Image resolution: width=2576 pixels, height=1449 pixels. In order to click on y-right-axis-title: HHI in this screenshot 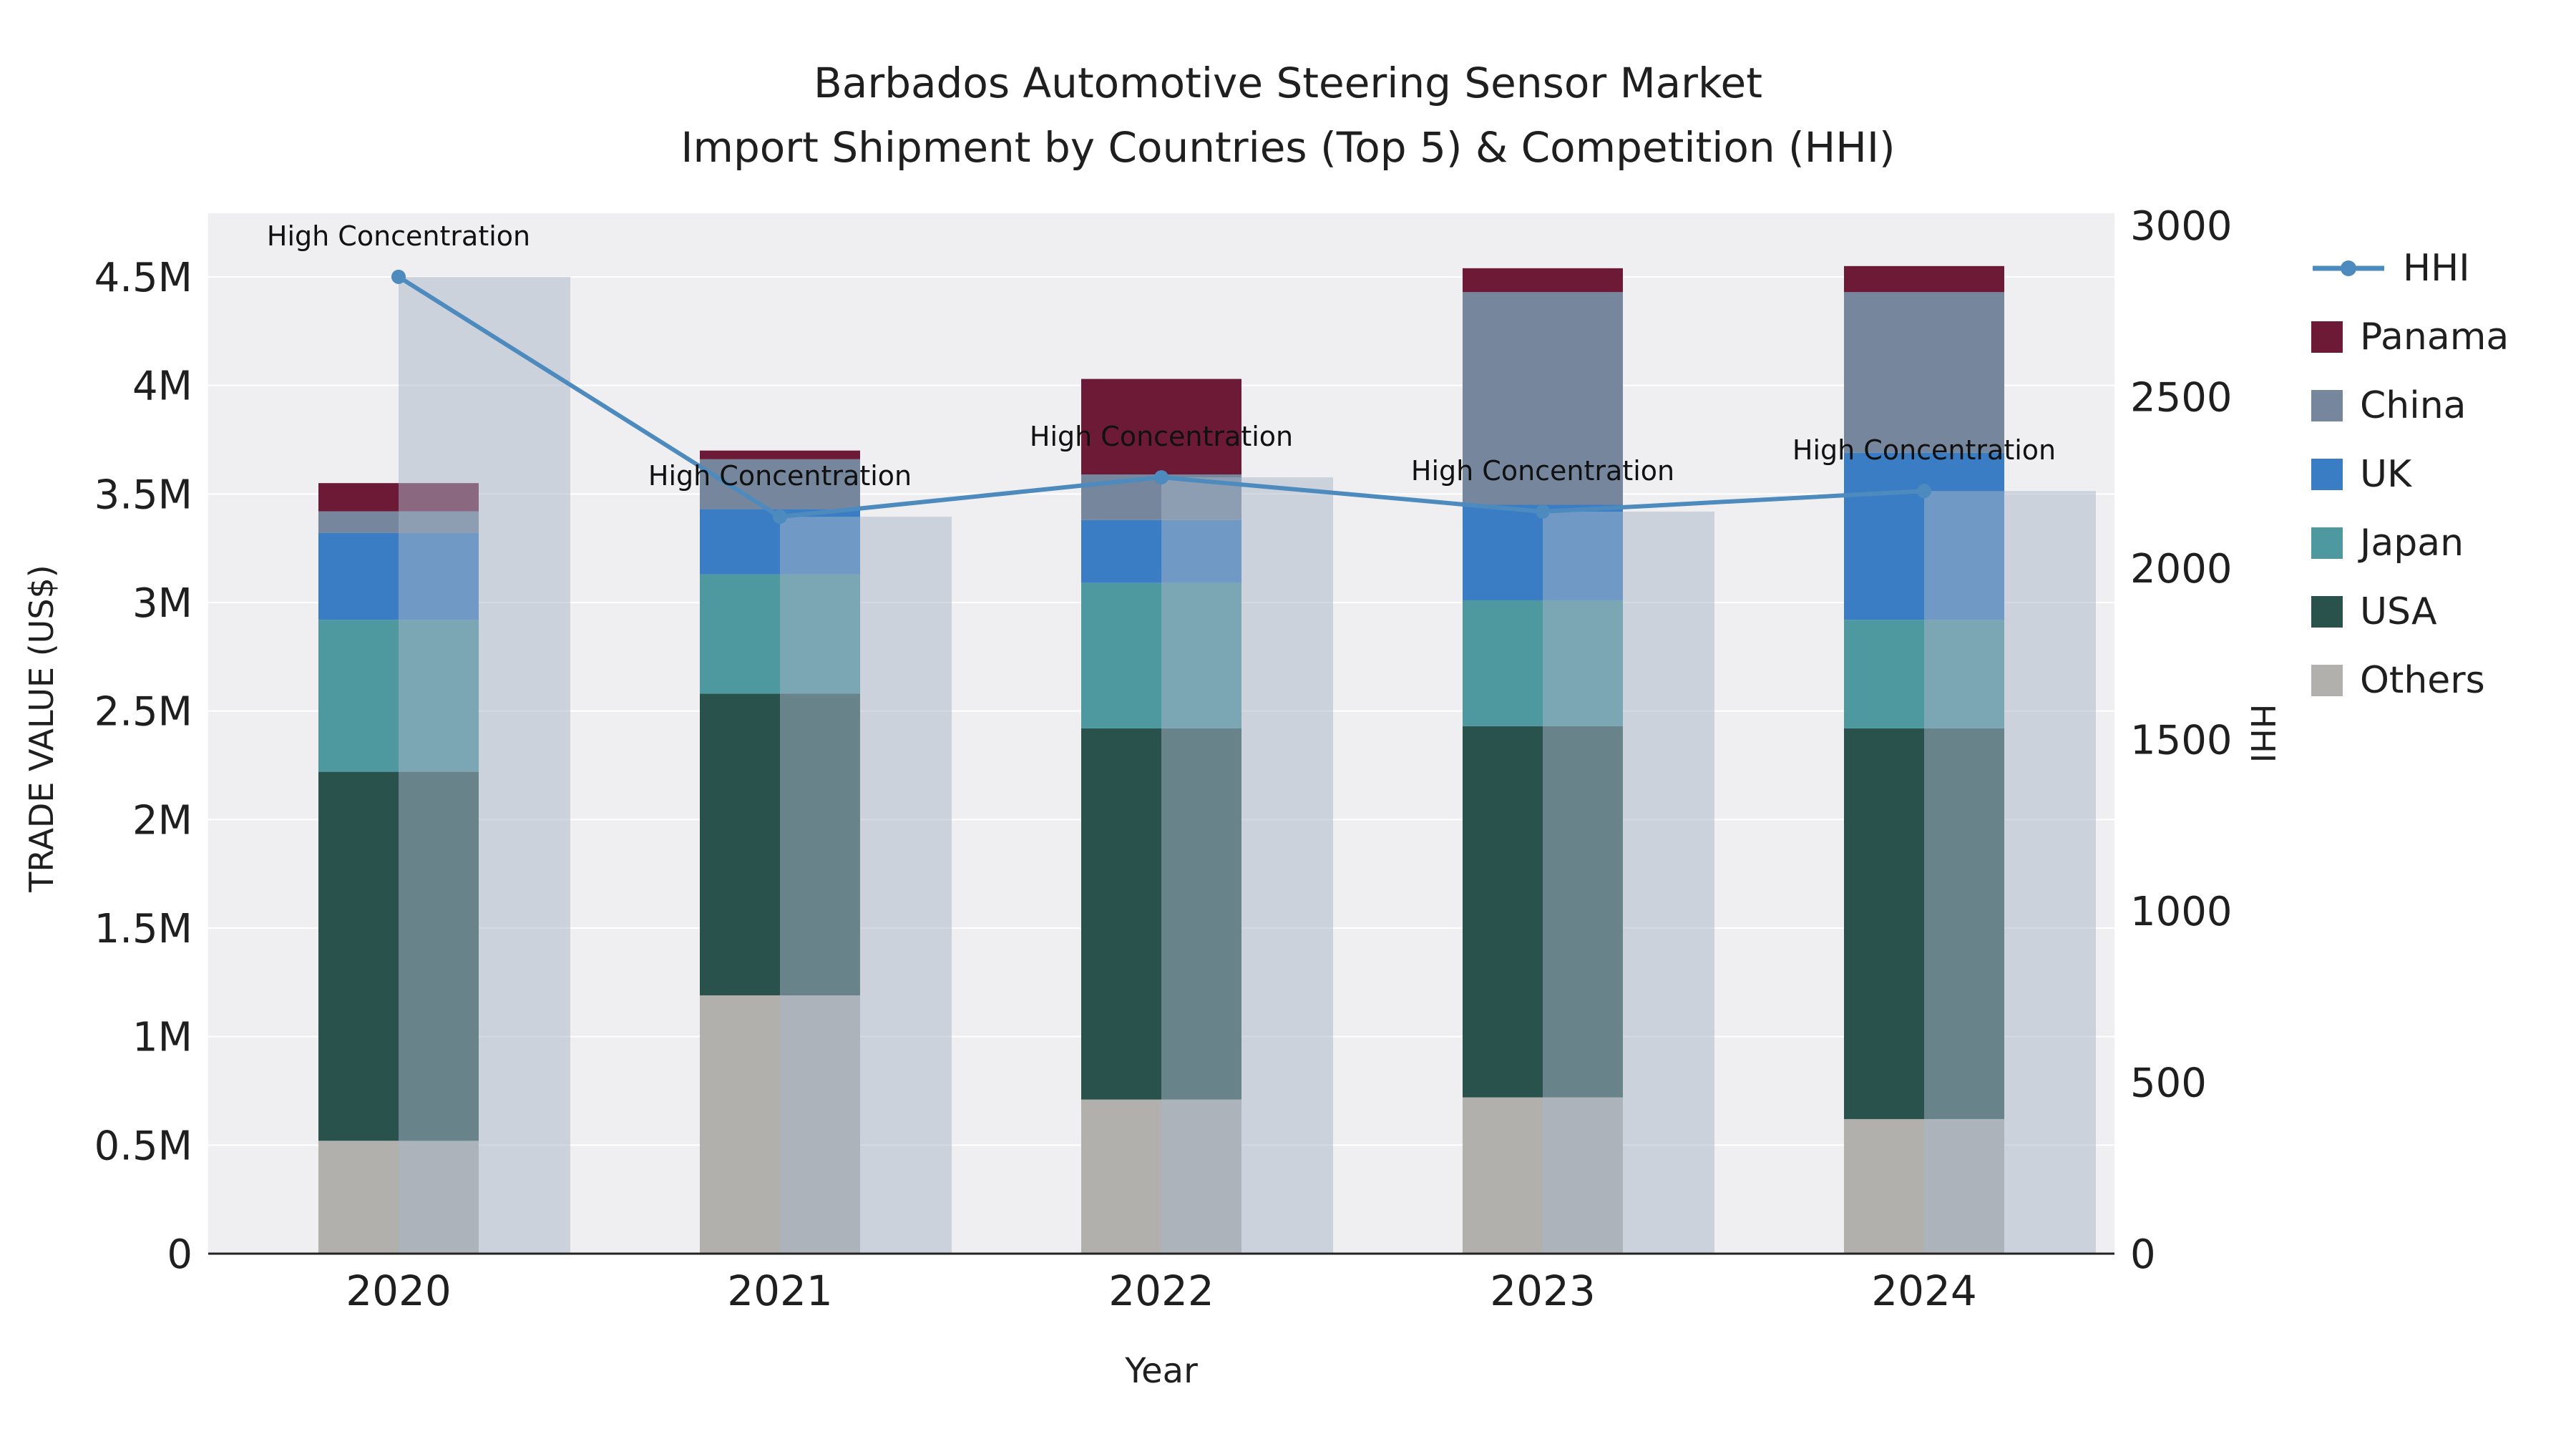, I will do `click(2262, 733)`.